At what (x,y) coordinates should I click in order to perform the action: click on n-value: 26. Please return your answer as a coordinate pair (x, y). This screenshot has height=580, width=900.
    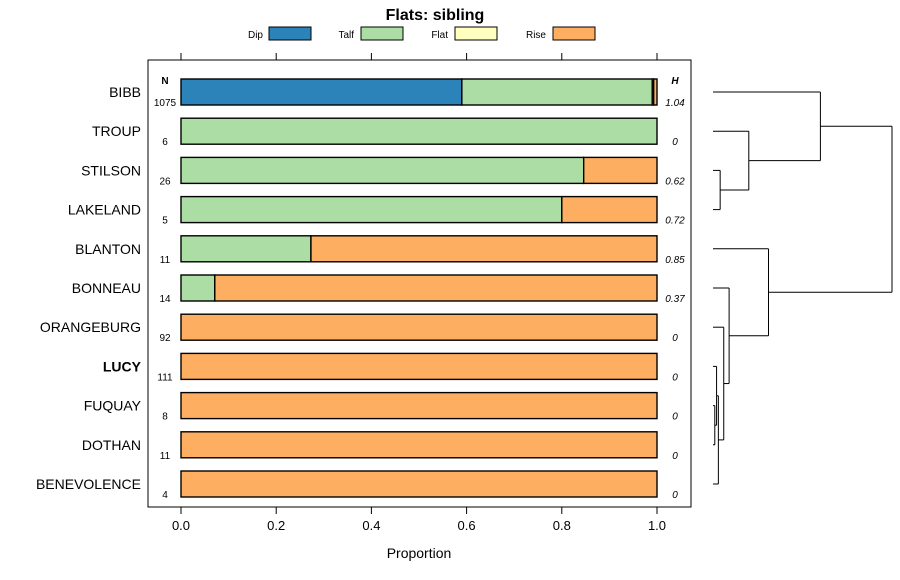
    Looking at the image, I should click on (165, 181).